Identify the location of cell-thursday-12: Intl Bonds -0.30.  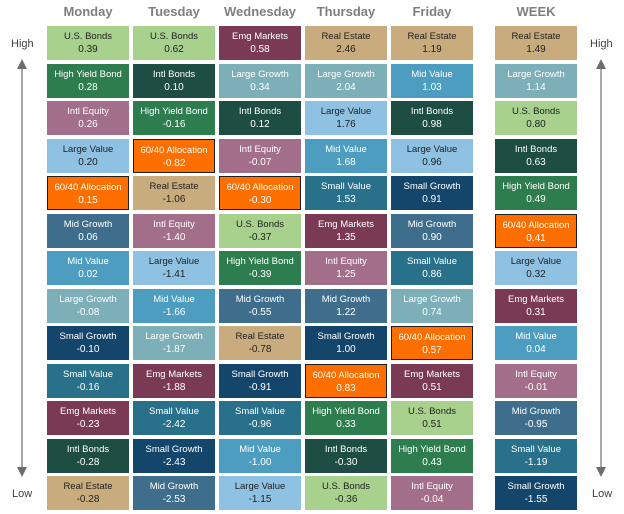
(346, 456).